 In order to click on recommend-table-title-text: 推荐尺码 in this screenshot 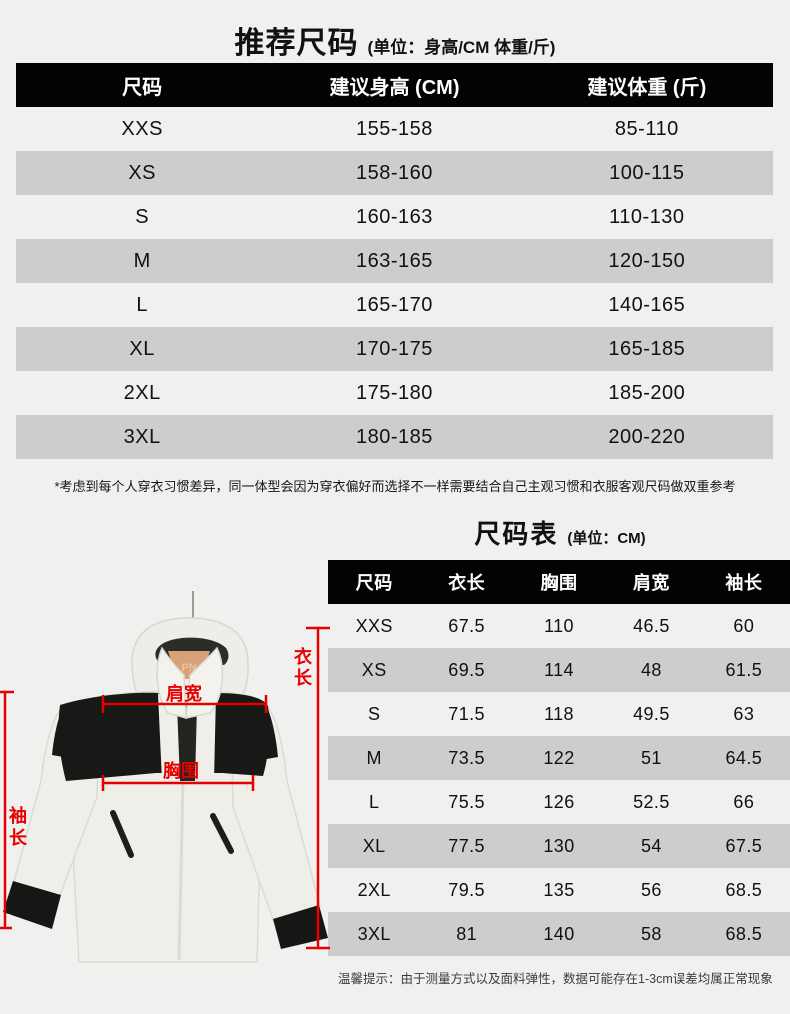, I will do `click(296, 43)`.